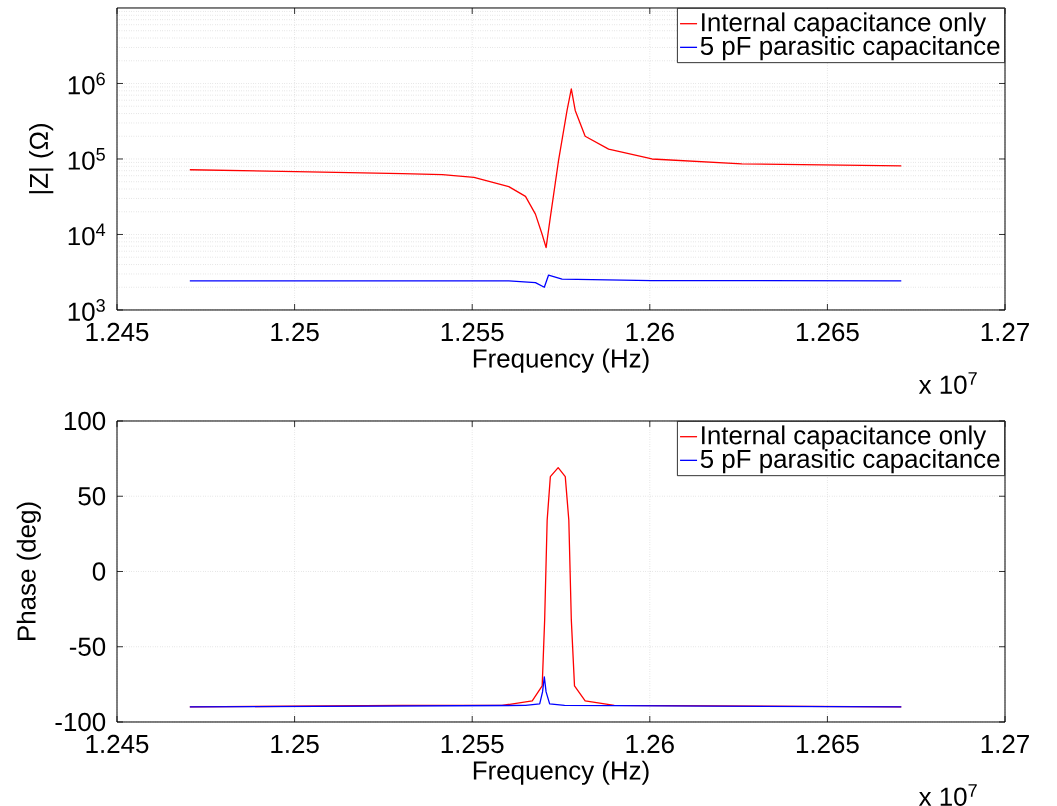  Describe the element at coordinates (41, 159) in the screenshot. I see `y-axis-title: |Z| (Ω)` at that location.